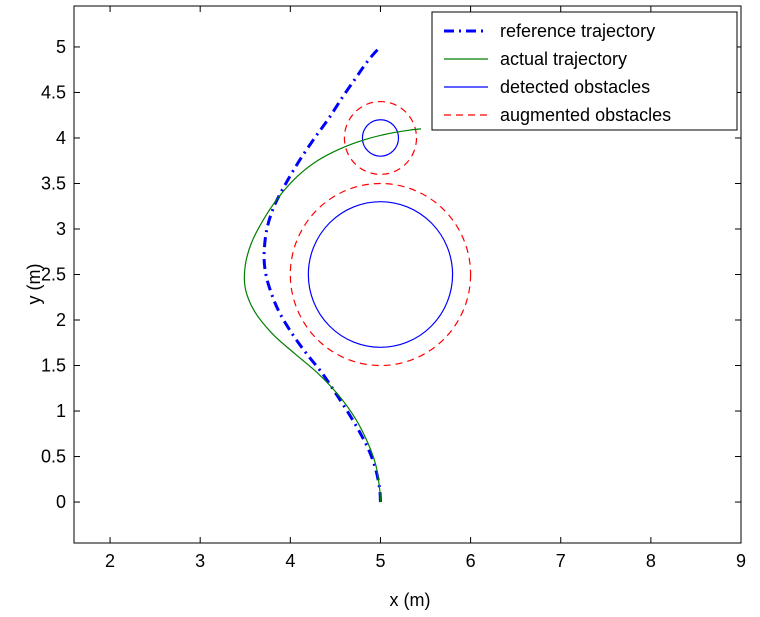 The image size is (760, 617). Describe the element at coordinates (34, 284) in the screenshot. I see `y-axis-label: y (m)` at that location.